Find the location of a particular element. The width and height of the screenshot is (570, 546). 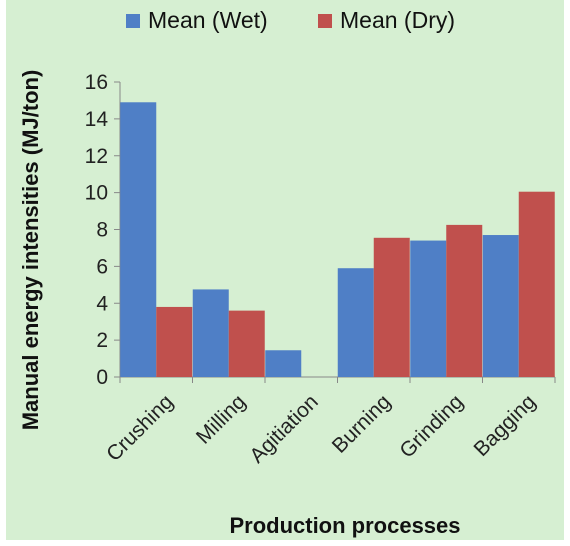

bar-dry-milling is located at coordinates (246, 343).